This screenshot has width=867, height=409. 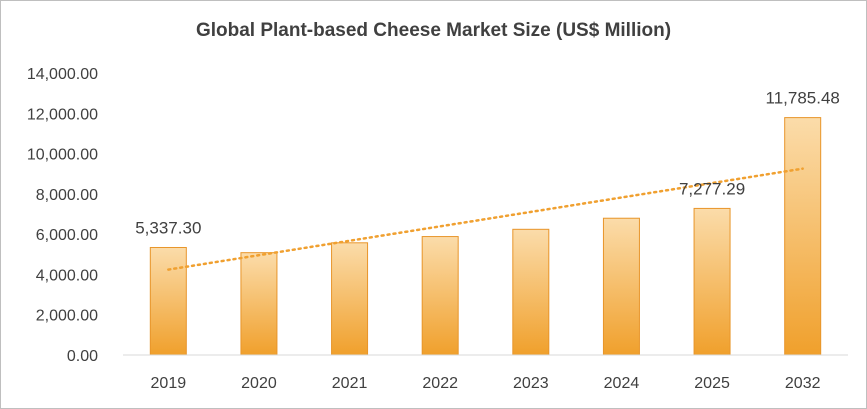 What do you see at coordinates (168, 227) in the screenshot?
I see `data-label: 5,337.30` at bounding box center [168, 227].